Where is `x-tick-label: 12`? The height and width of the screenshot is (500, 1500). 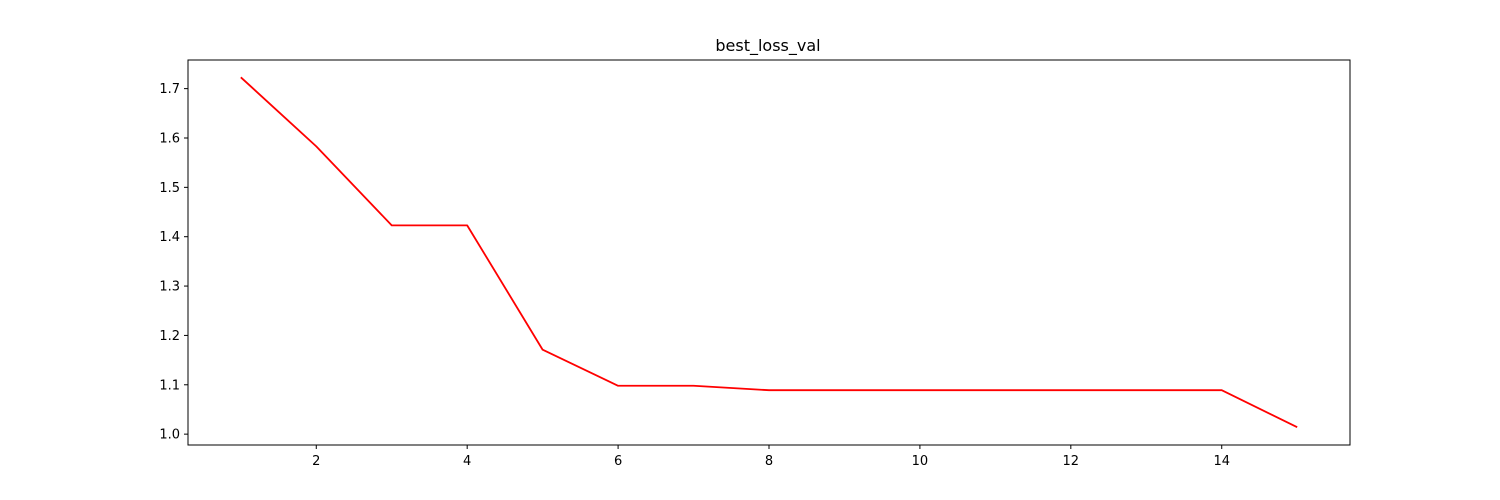
x-tick-label: 12 is located at coordinates (1071, 461).